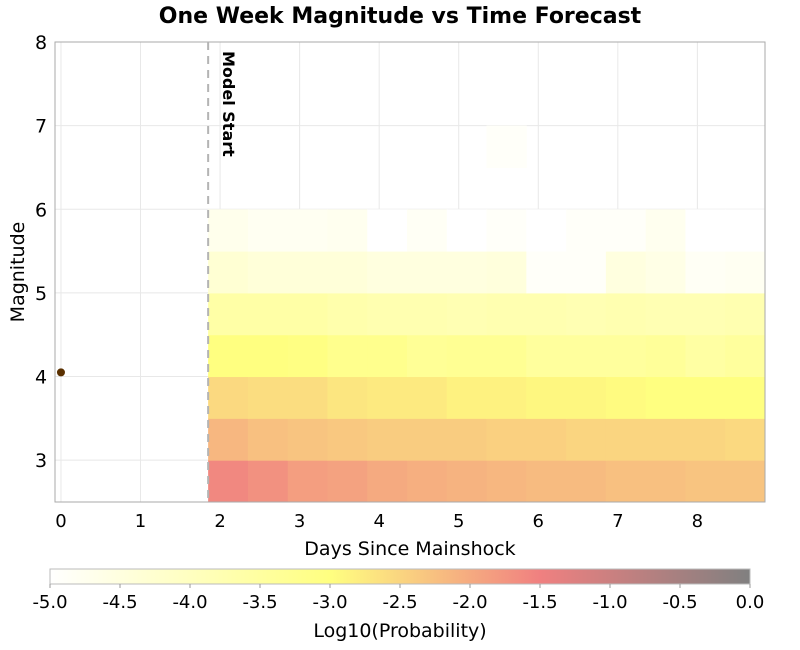 The height and width of the screenshot is (650, 800). Describe the element at coordinates (60, 372) in the screenshot. I see `mainshock-point` at that location.